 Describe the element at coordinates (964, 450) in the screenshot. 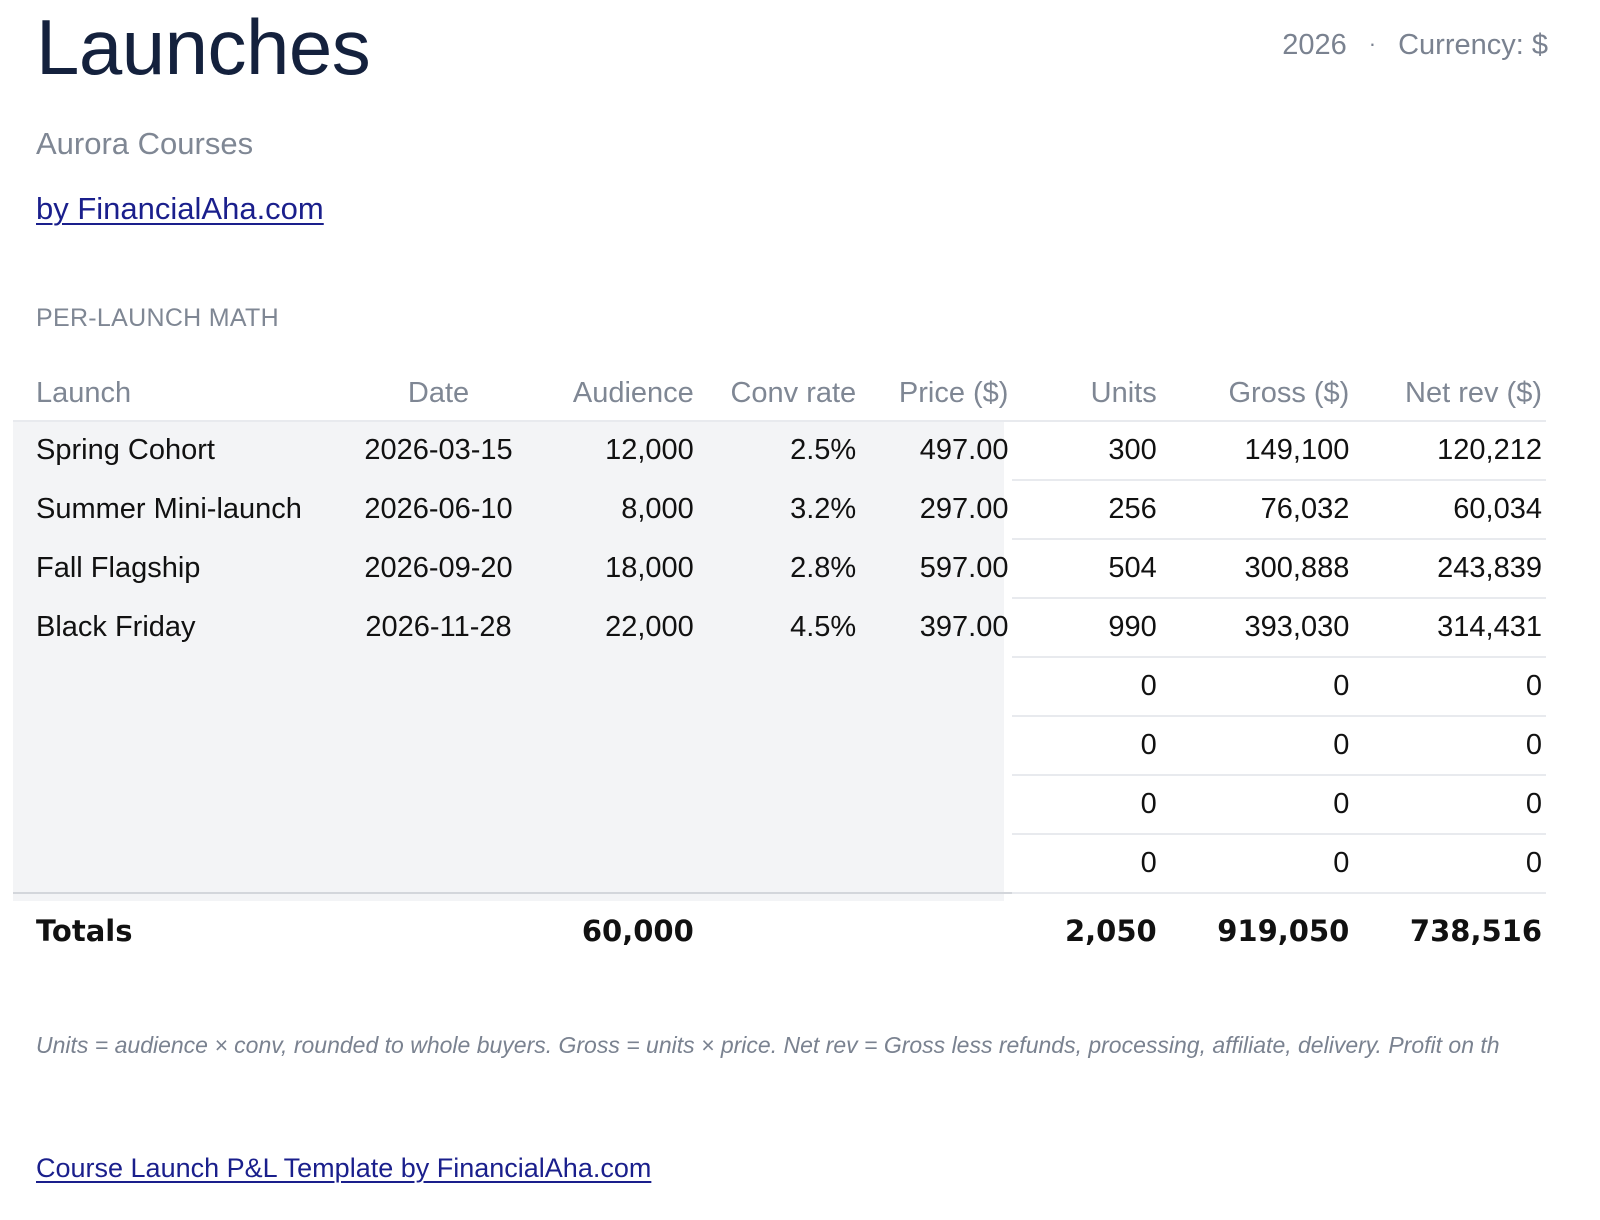

I see `price-cell: 497.00` at that location.